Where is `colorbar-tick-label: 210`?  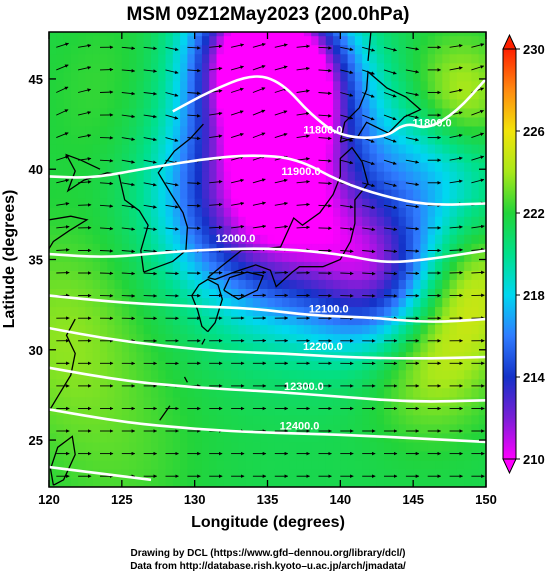 colorbar-tick-label: 210 is located at coordinates (534, 459).